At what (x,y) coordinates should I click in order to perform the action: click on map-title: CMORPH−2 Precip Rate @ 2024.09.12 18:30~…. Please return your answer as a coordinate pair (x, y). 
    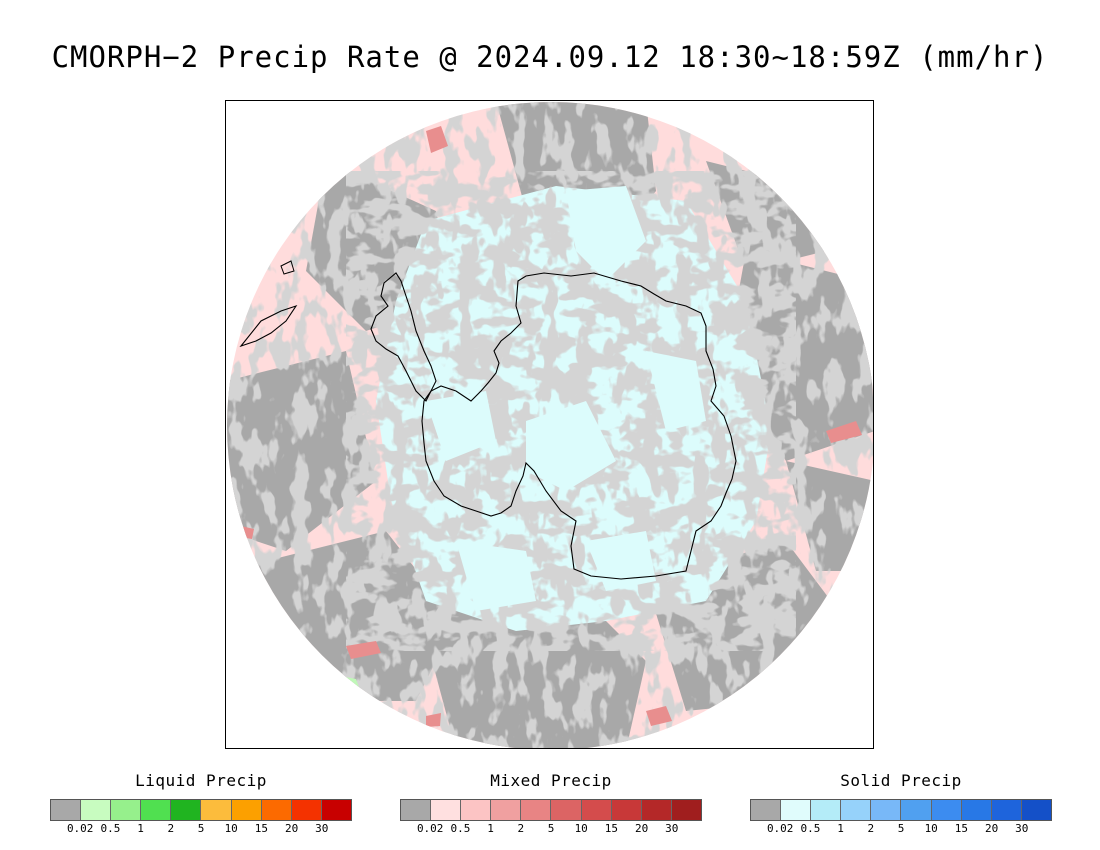
    Looking at the image, I should click on (550, 57).